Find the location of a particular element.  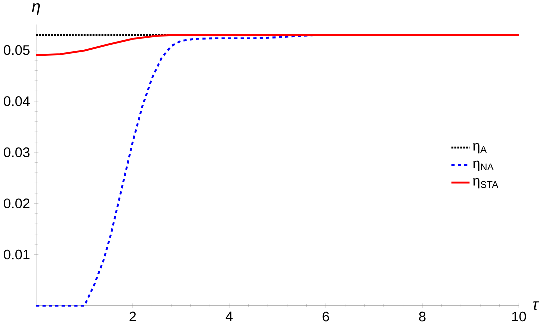

y-tick-label: 0.02 is located at coordinates (17, 203).